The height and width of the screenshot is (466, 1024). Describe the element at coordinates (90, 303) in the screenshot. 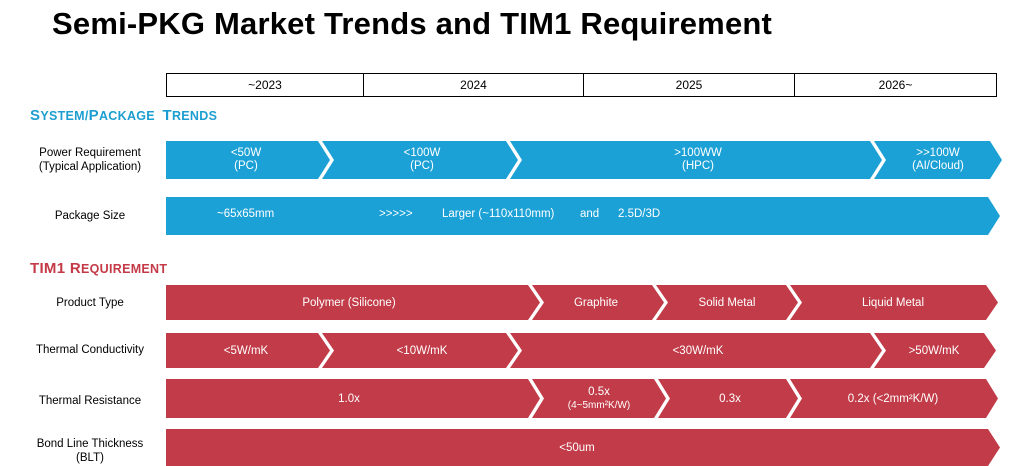

I see `row-label-product-type: Product Type` at that location.